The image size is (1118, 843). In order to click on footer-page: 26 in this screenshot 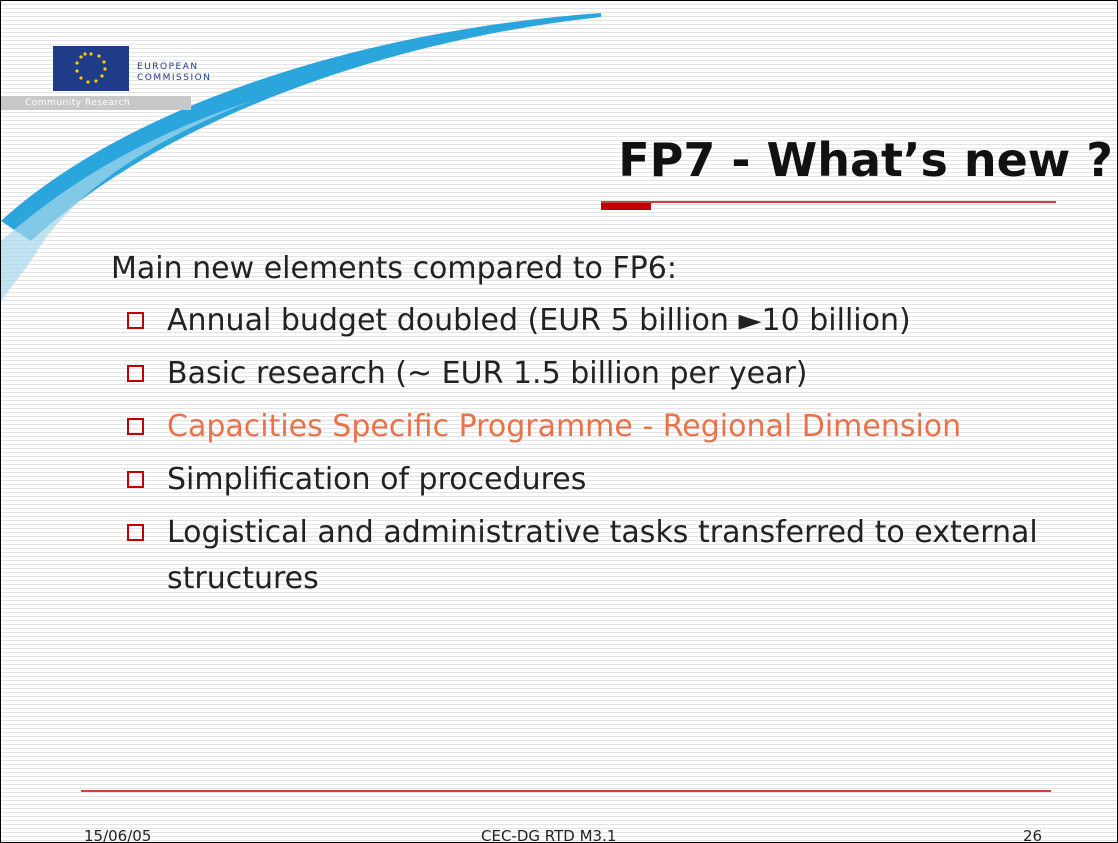, I will do `click(1033, 835)`.